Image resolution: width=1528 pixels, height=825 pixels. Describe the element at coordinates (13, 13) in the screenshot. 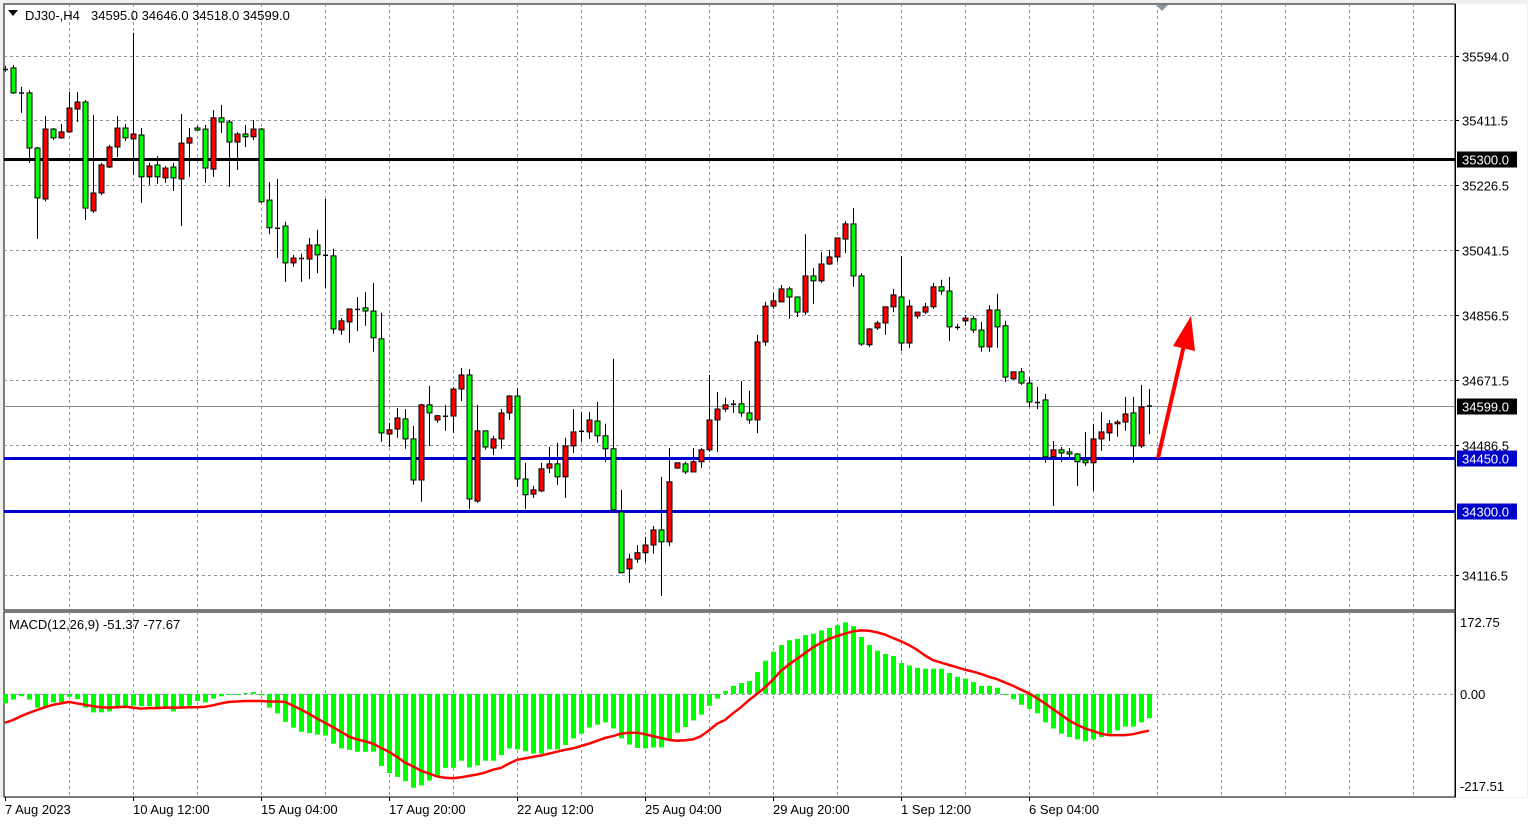

I see `triangle-down-icon` at that location.